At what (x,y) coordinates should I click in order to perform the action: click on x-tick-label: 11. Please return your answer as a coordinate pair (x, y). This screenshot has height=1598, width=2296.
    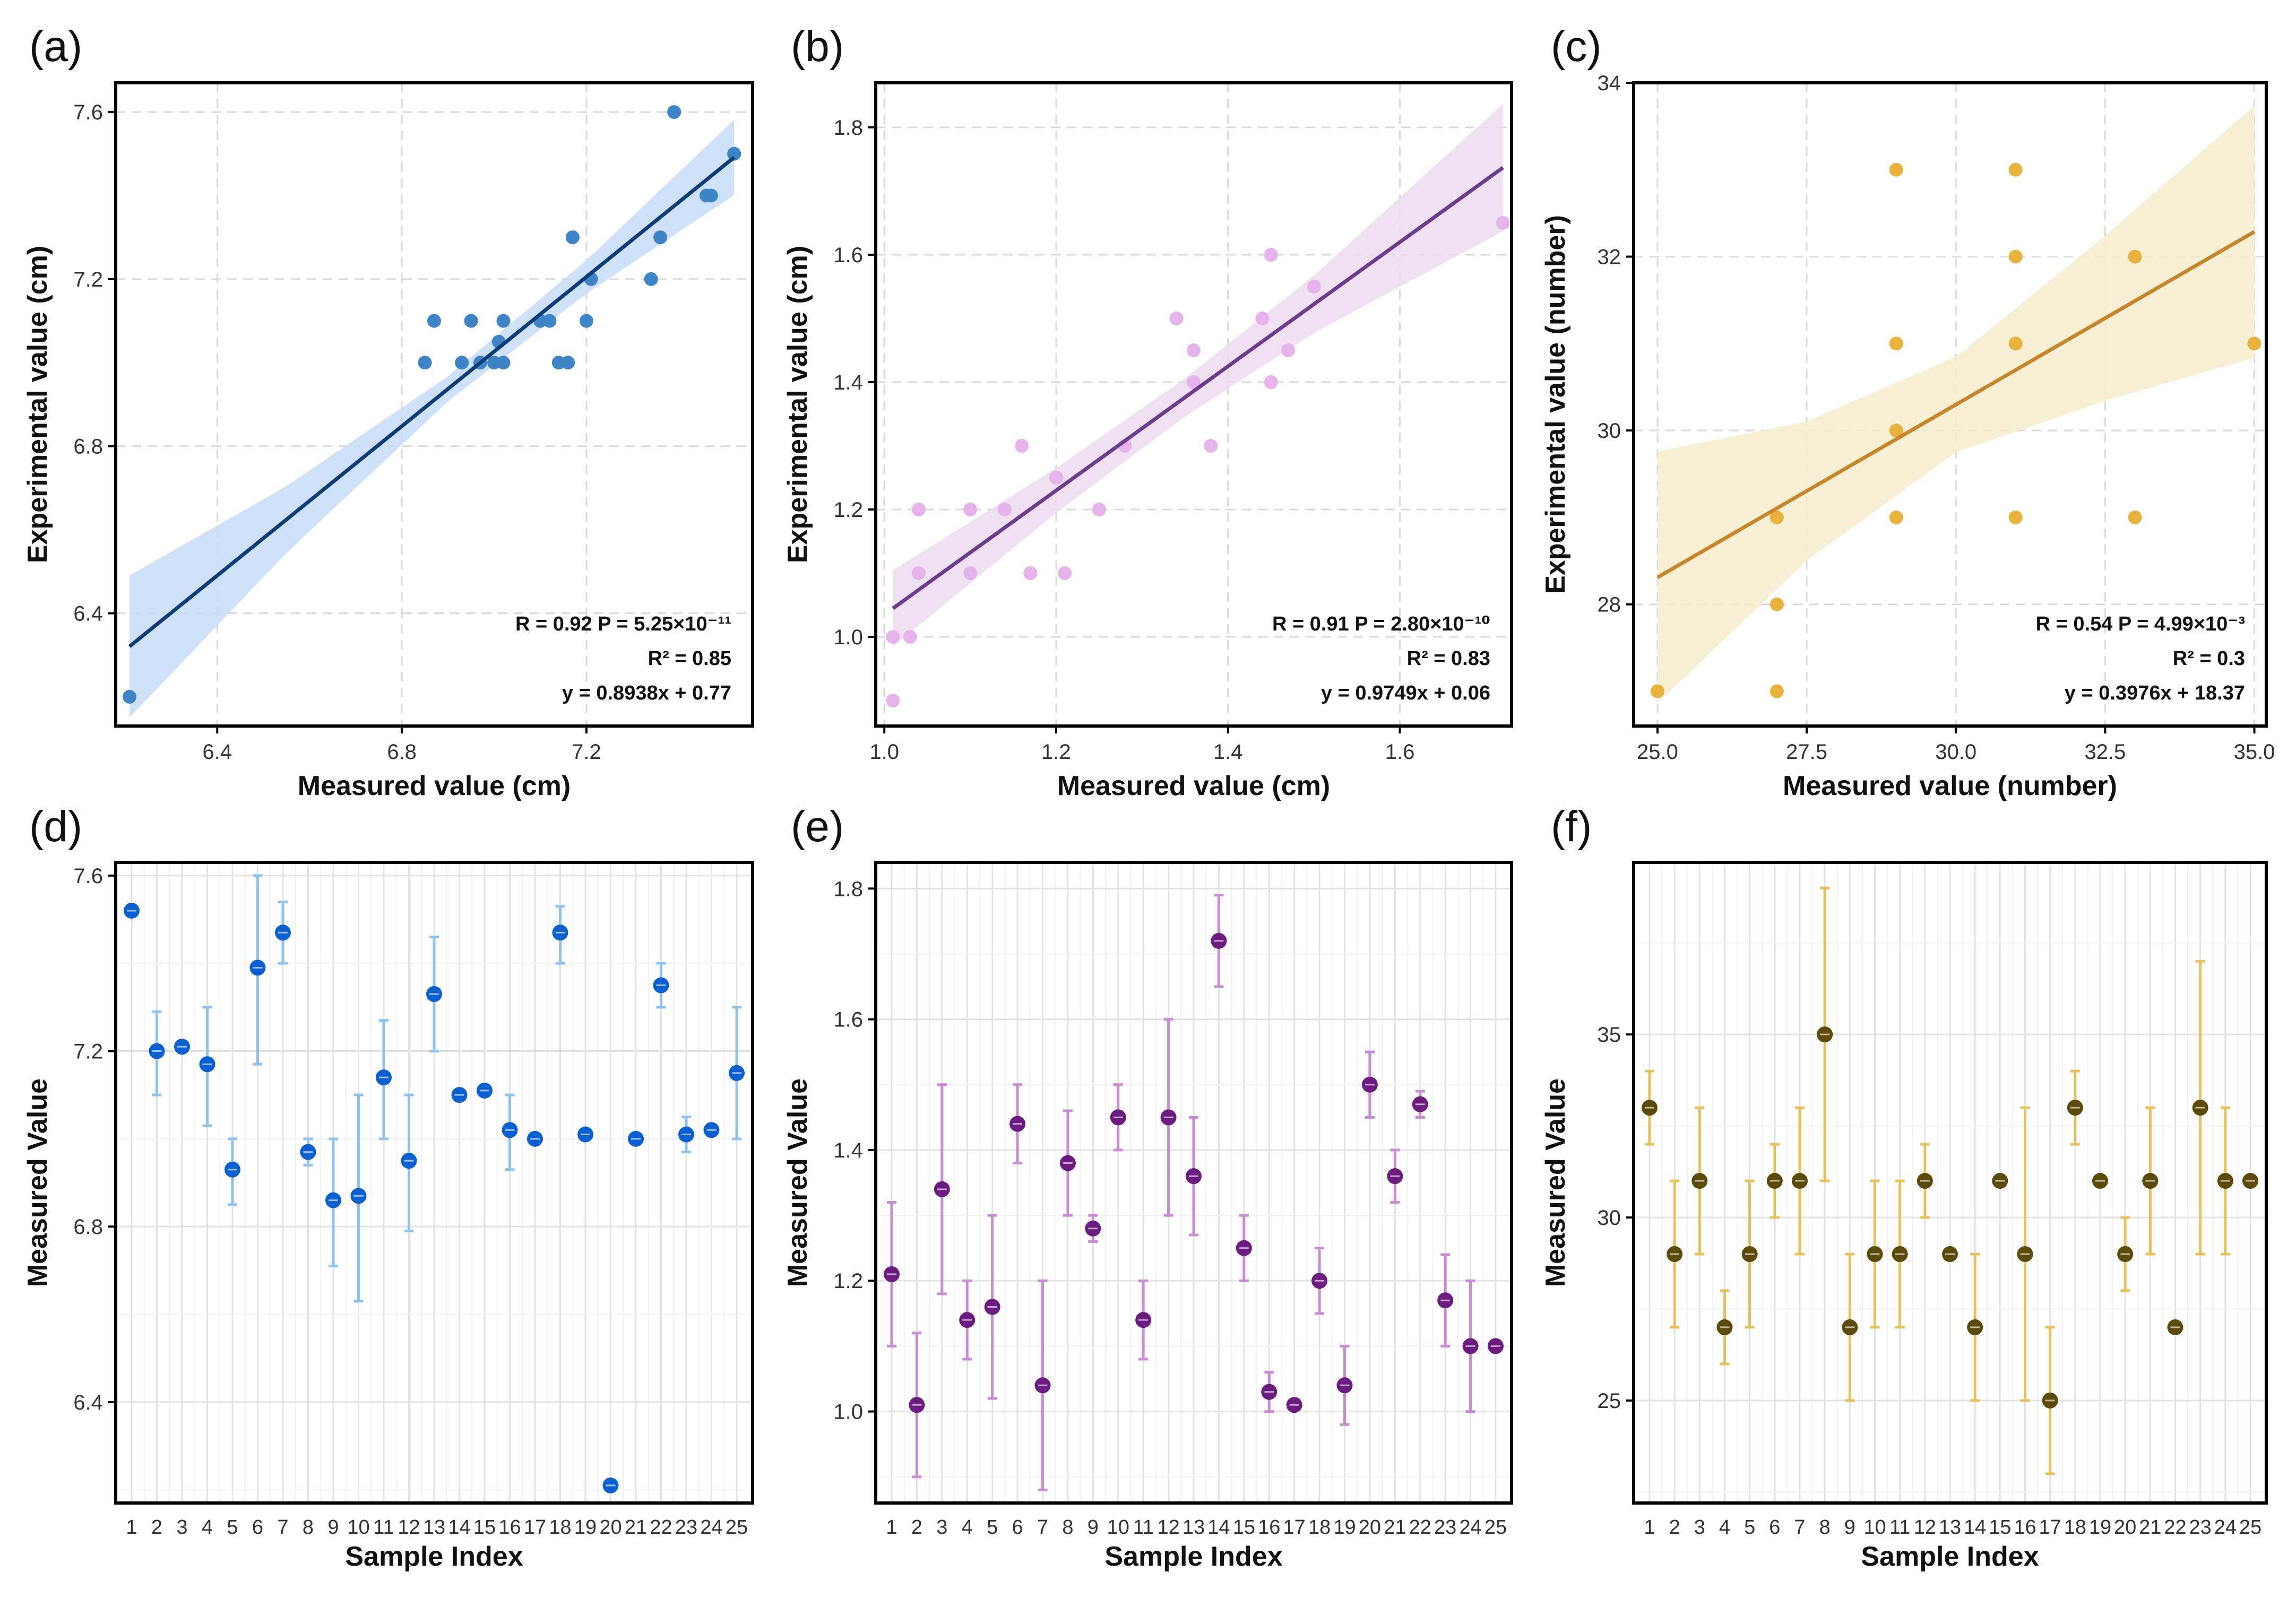
    Looking at the image, I should click on (1143, 1527).